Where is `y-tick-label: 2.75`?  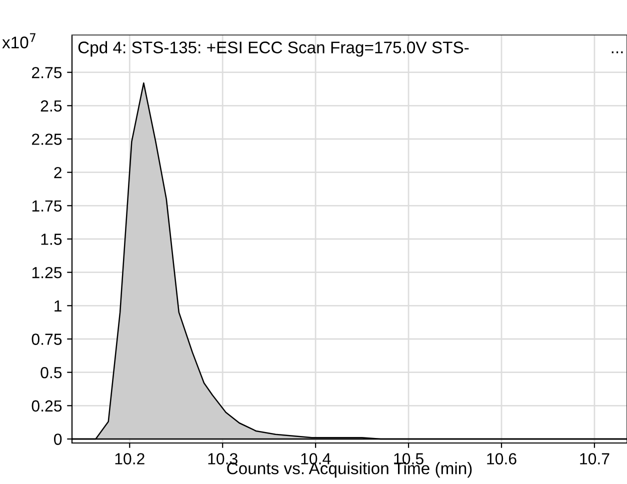 y-tick-label: 2.75 is located at coordinates (47, 72).